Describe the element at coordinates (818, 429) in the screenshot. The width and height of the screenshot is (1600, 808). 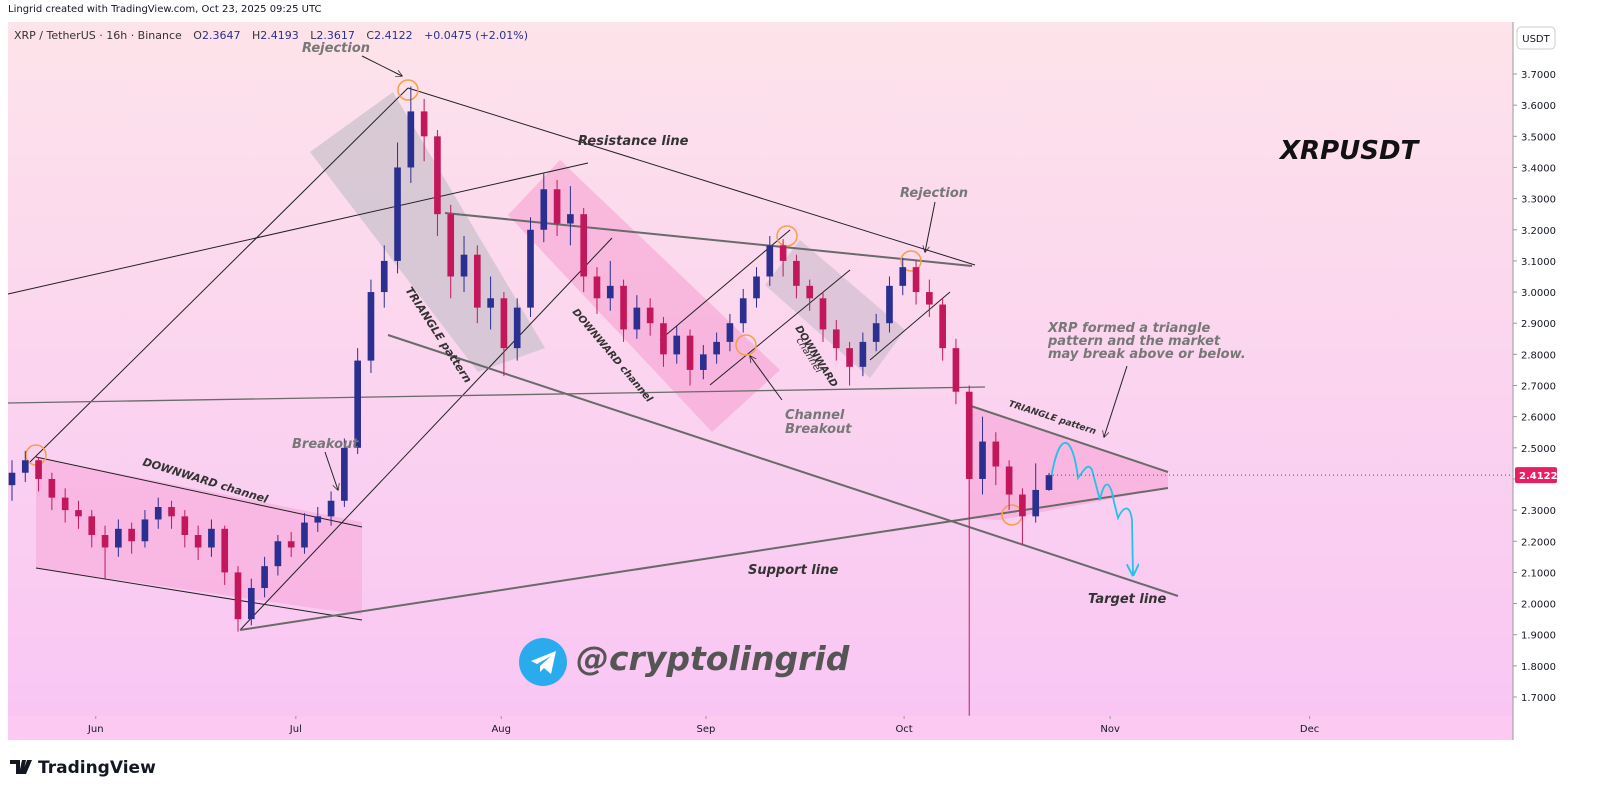
I see `annotation: Breakout` at that location.